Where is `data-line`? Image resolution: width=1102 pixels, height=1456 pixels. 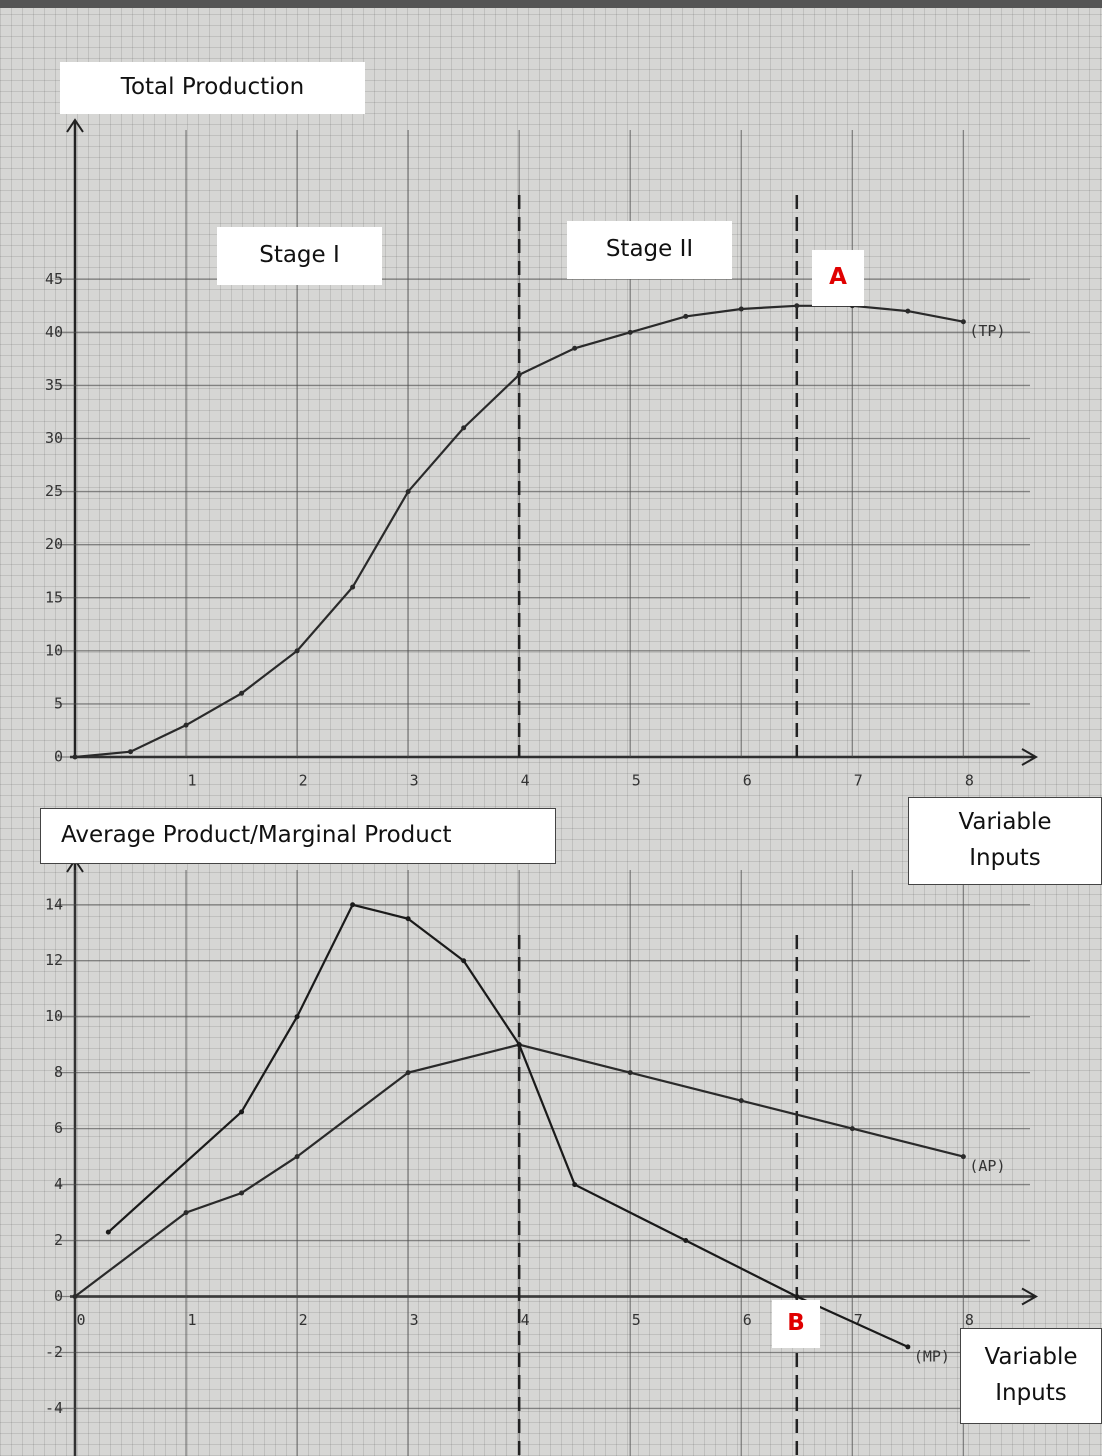 data-line is located at coordinates (519, 1170).